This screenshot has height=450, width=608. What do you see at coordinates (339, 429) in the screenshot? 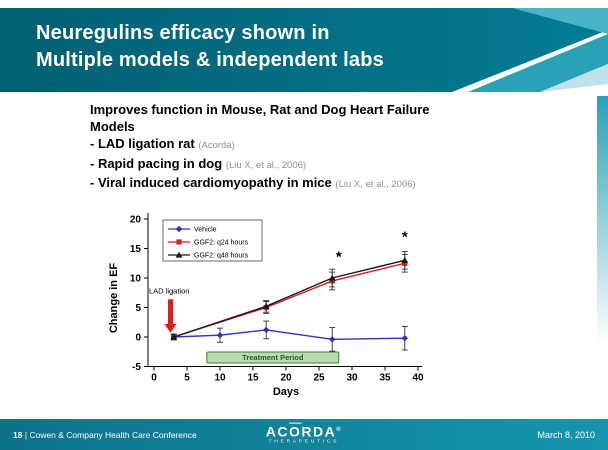
I see `registered-mark: ®` at bounding box center [339, 429].